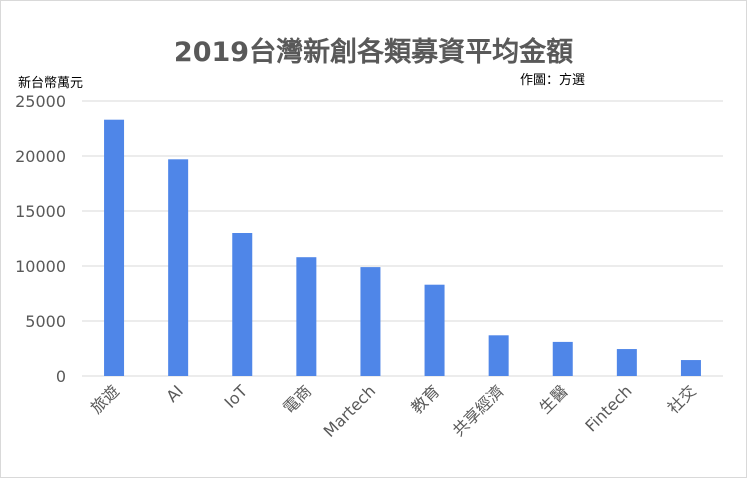 The height and width of the screenshot is (478, 747). I want to click on y-tick-label: 20000, so click(40, 156).